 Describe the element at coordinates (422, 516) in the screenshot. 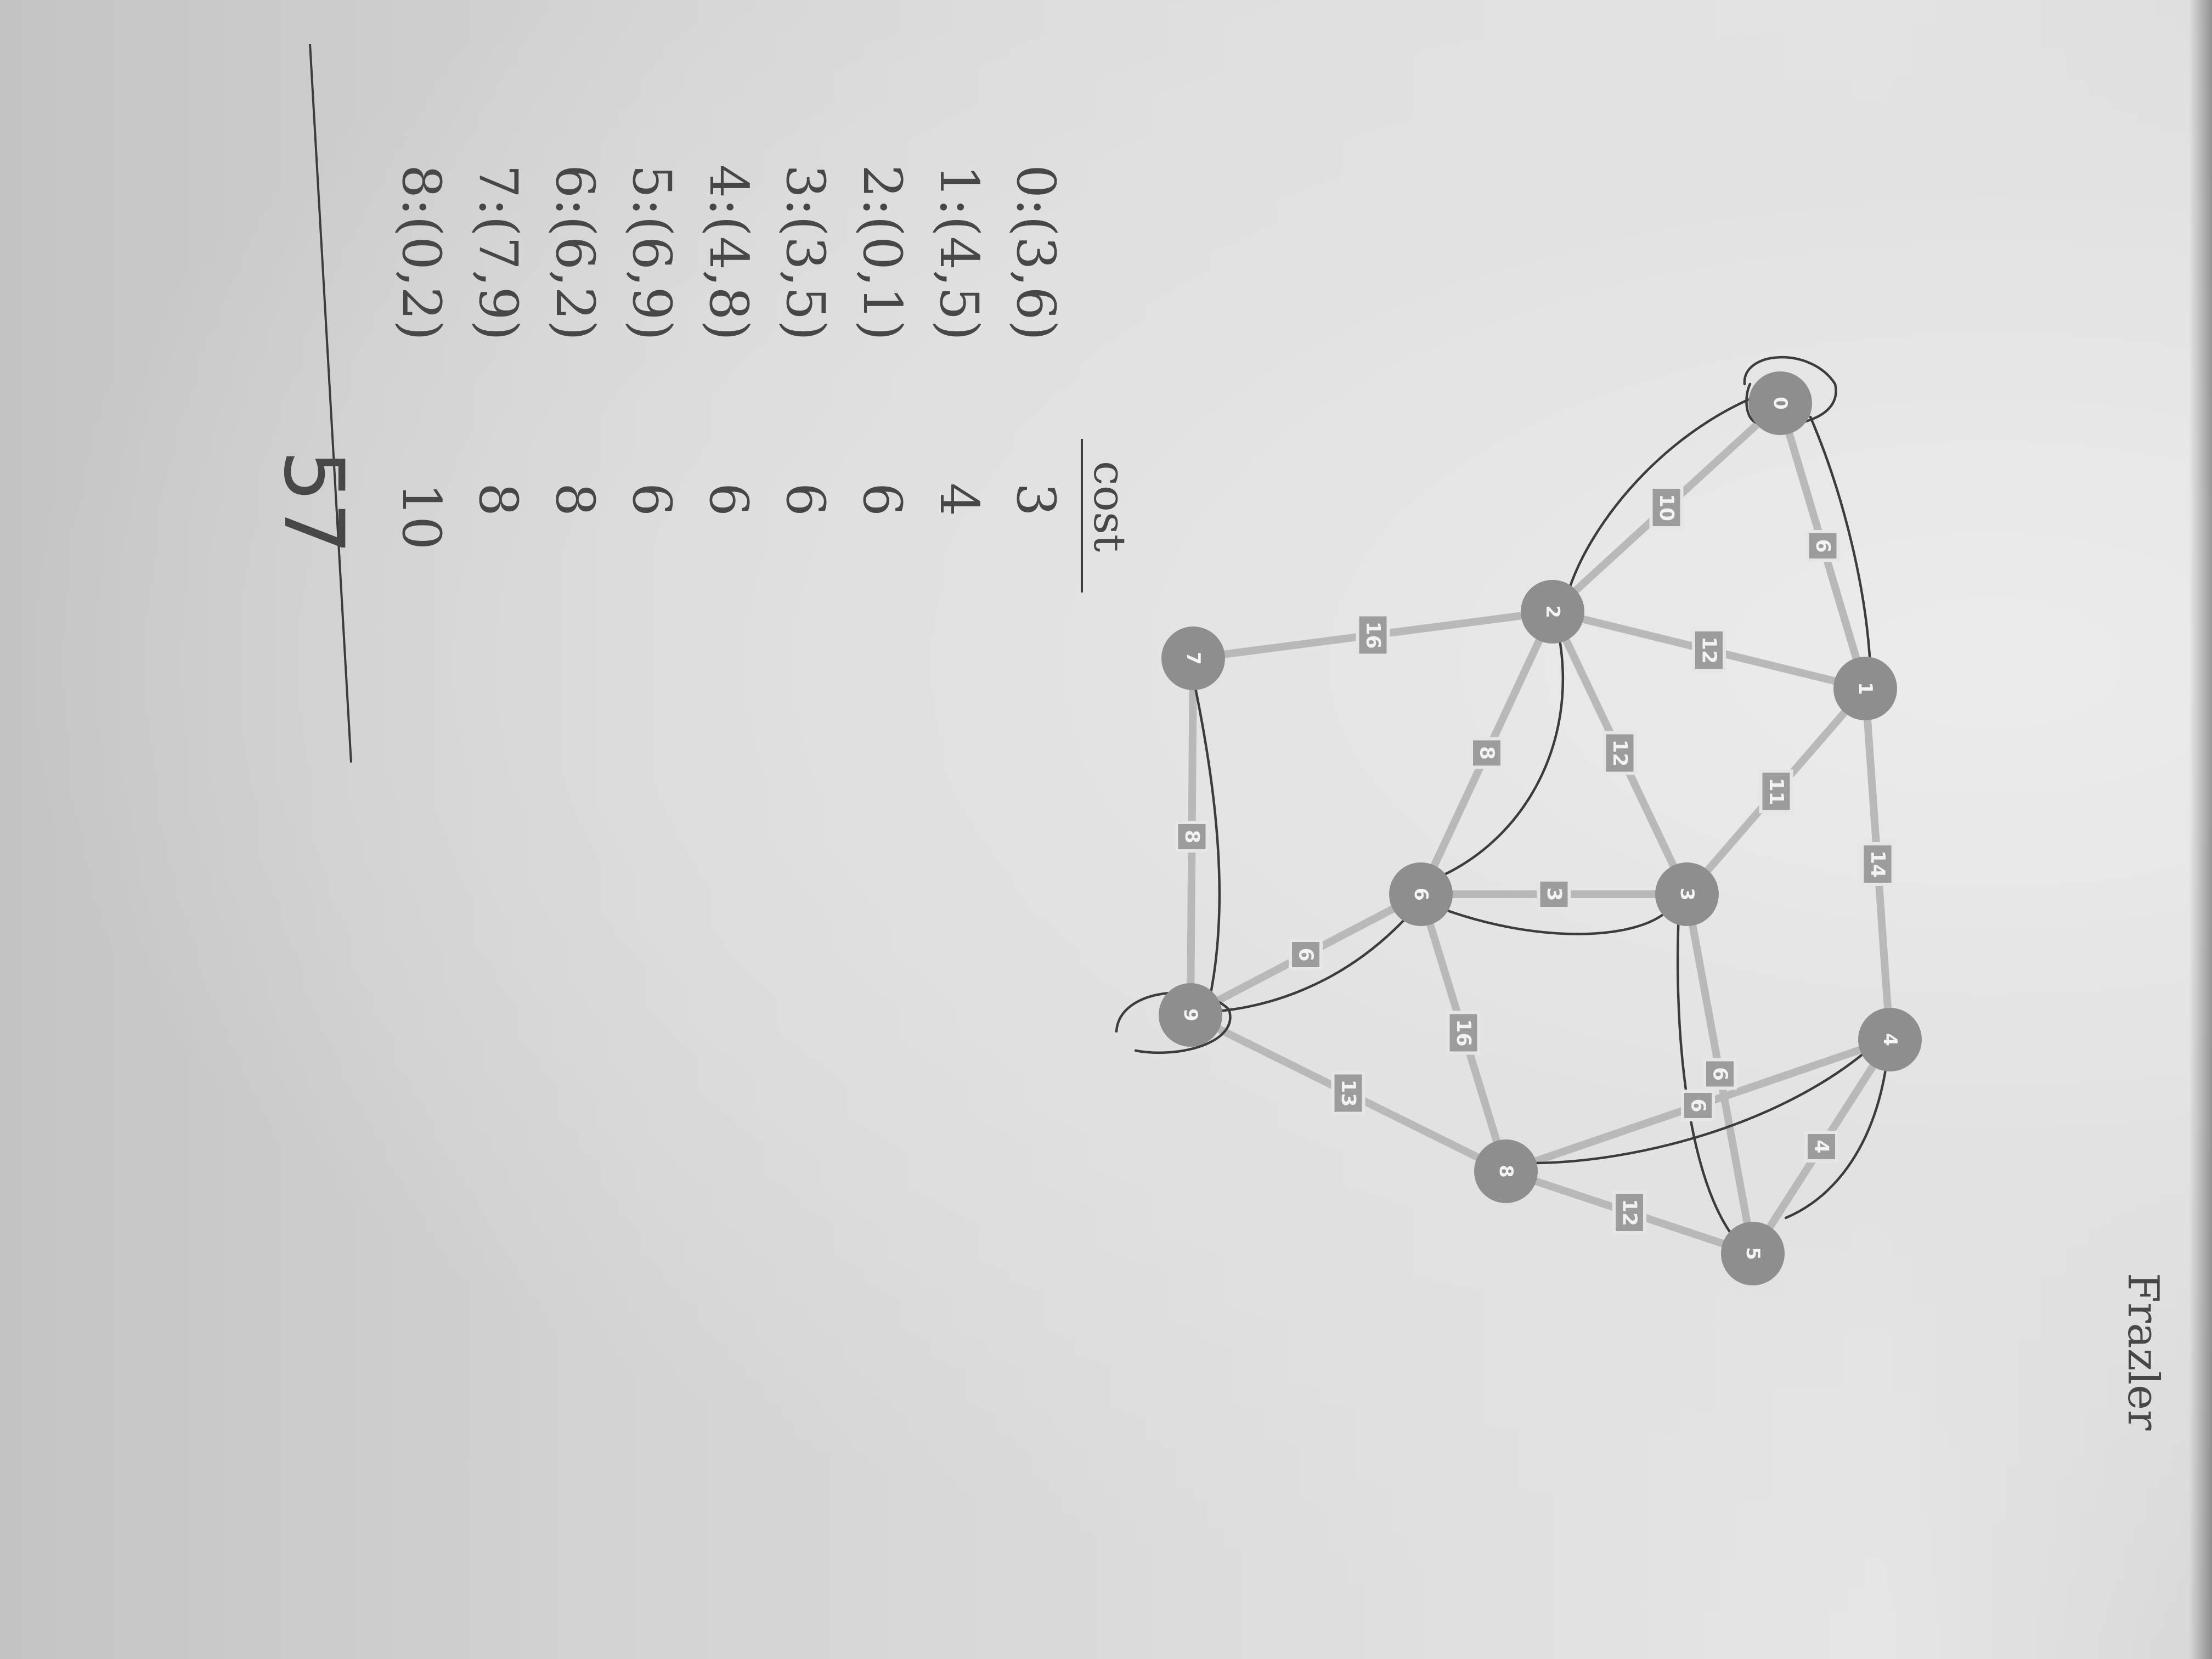

I see `note-cost-8: 10` at that location.